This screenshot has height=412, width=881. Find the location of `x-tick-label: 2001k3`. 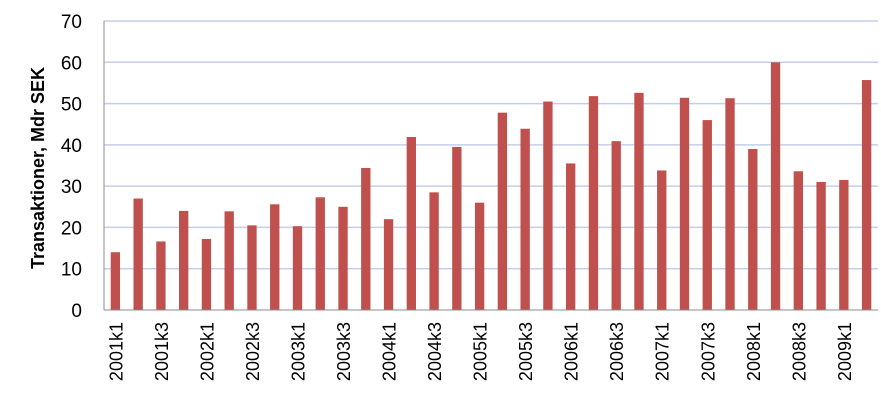

x-tick-label: 2001k3 is located at coordinates (162, 351).